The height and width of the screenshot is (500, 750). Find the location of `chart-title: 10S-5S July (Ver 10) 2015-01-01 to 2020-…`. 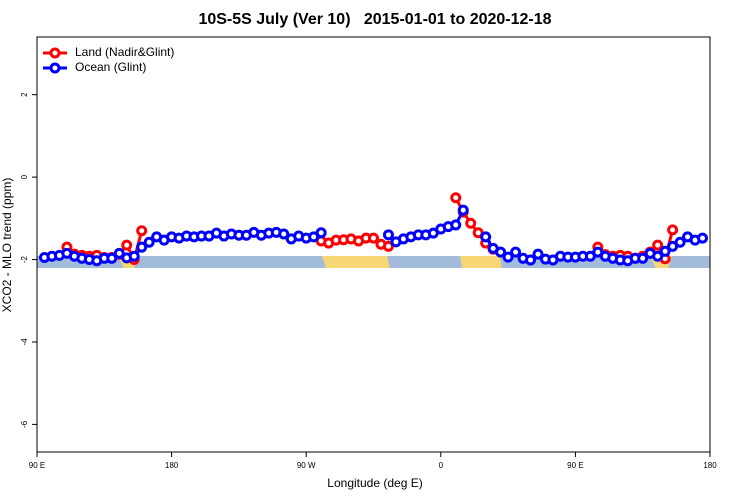

chart-title: 10S-5S July (Ver 10) 2015-01-01 to 2020-… is located at coordinates (374, 19).